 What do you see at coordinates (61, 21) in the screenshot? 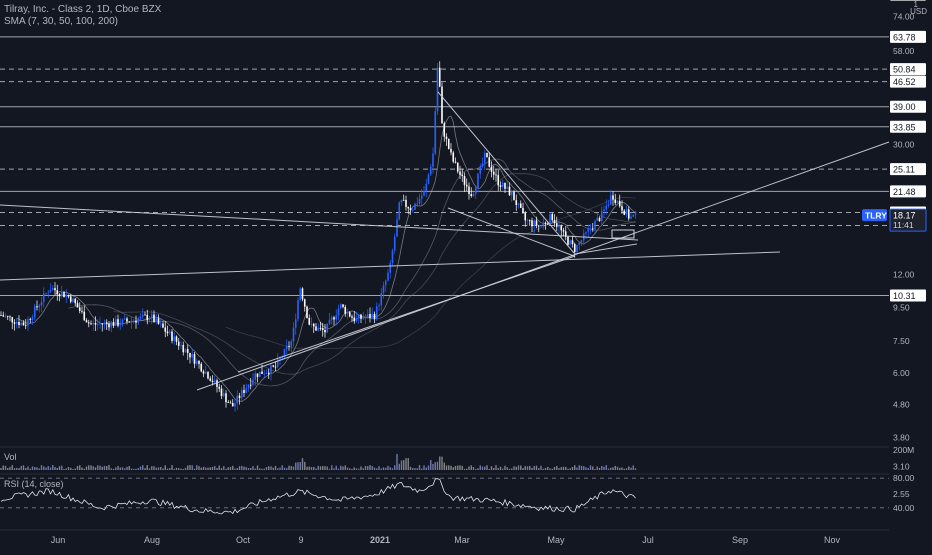
I see `indicator-legend: SMA (7, 30, 50, 100, 200)` at bounding box center [61, 21].